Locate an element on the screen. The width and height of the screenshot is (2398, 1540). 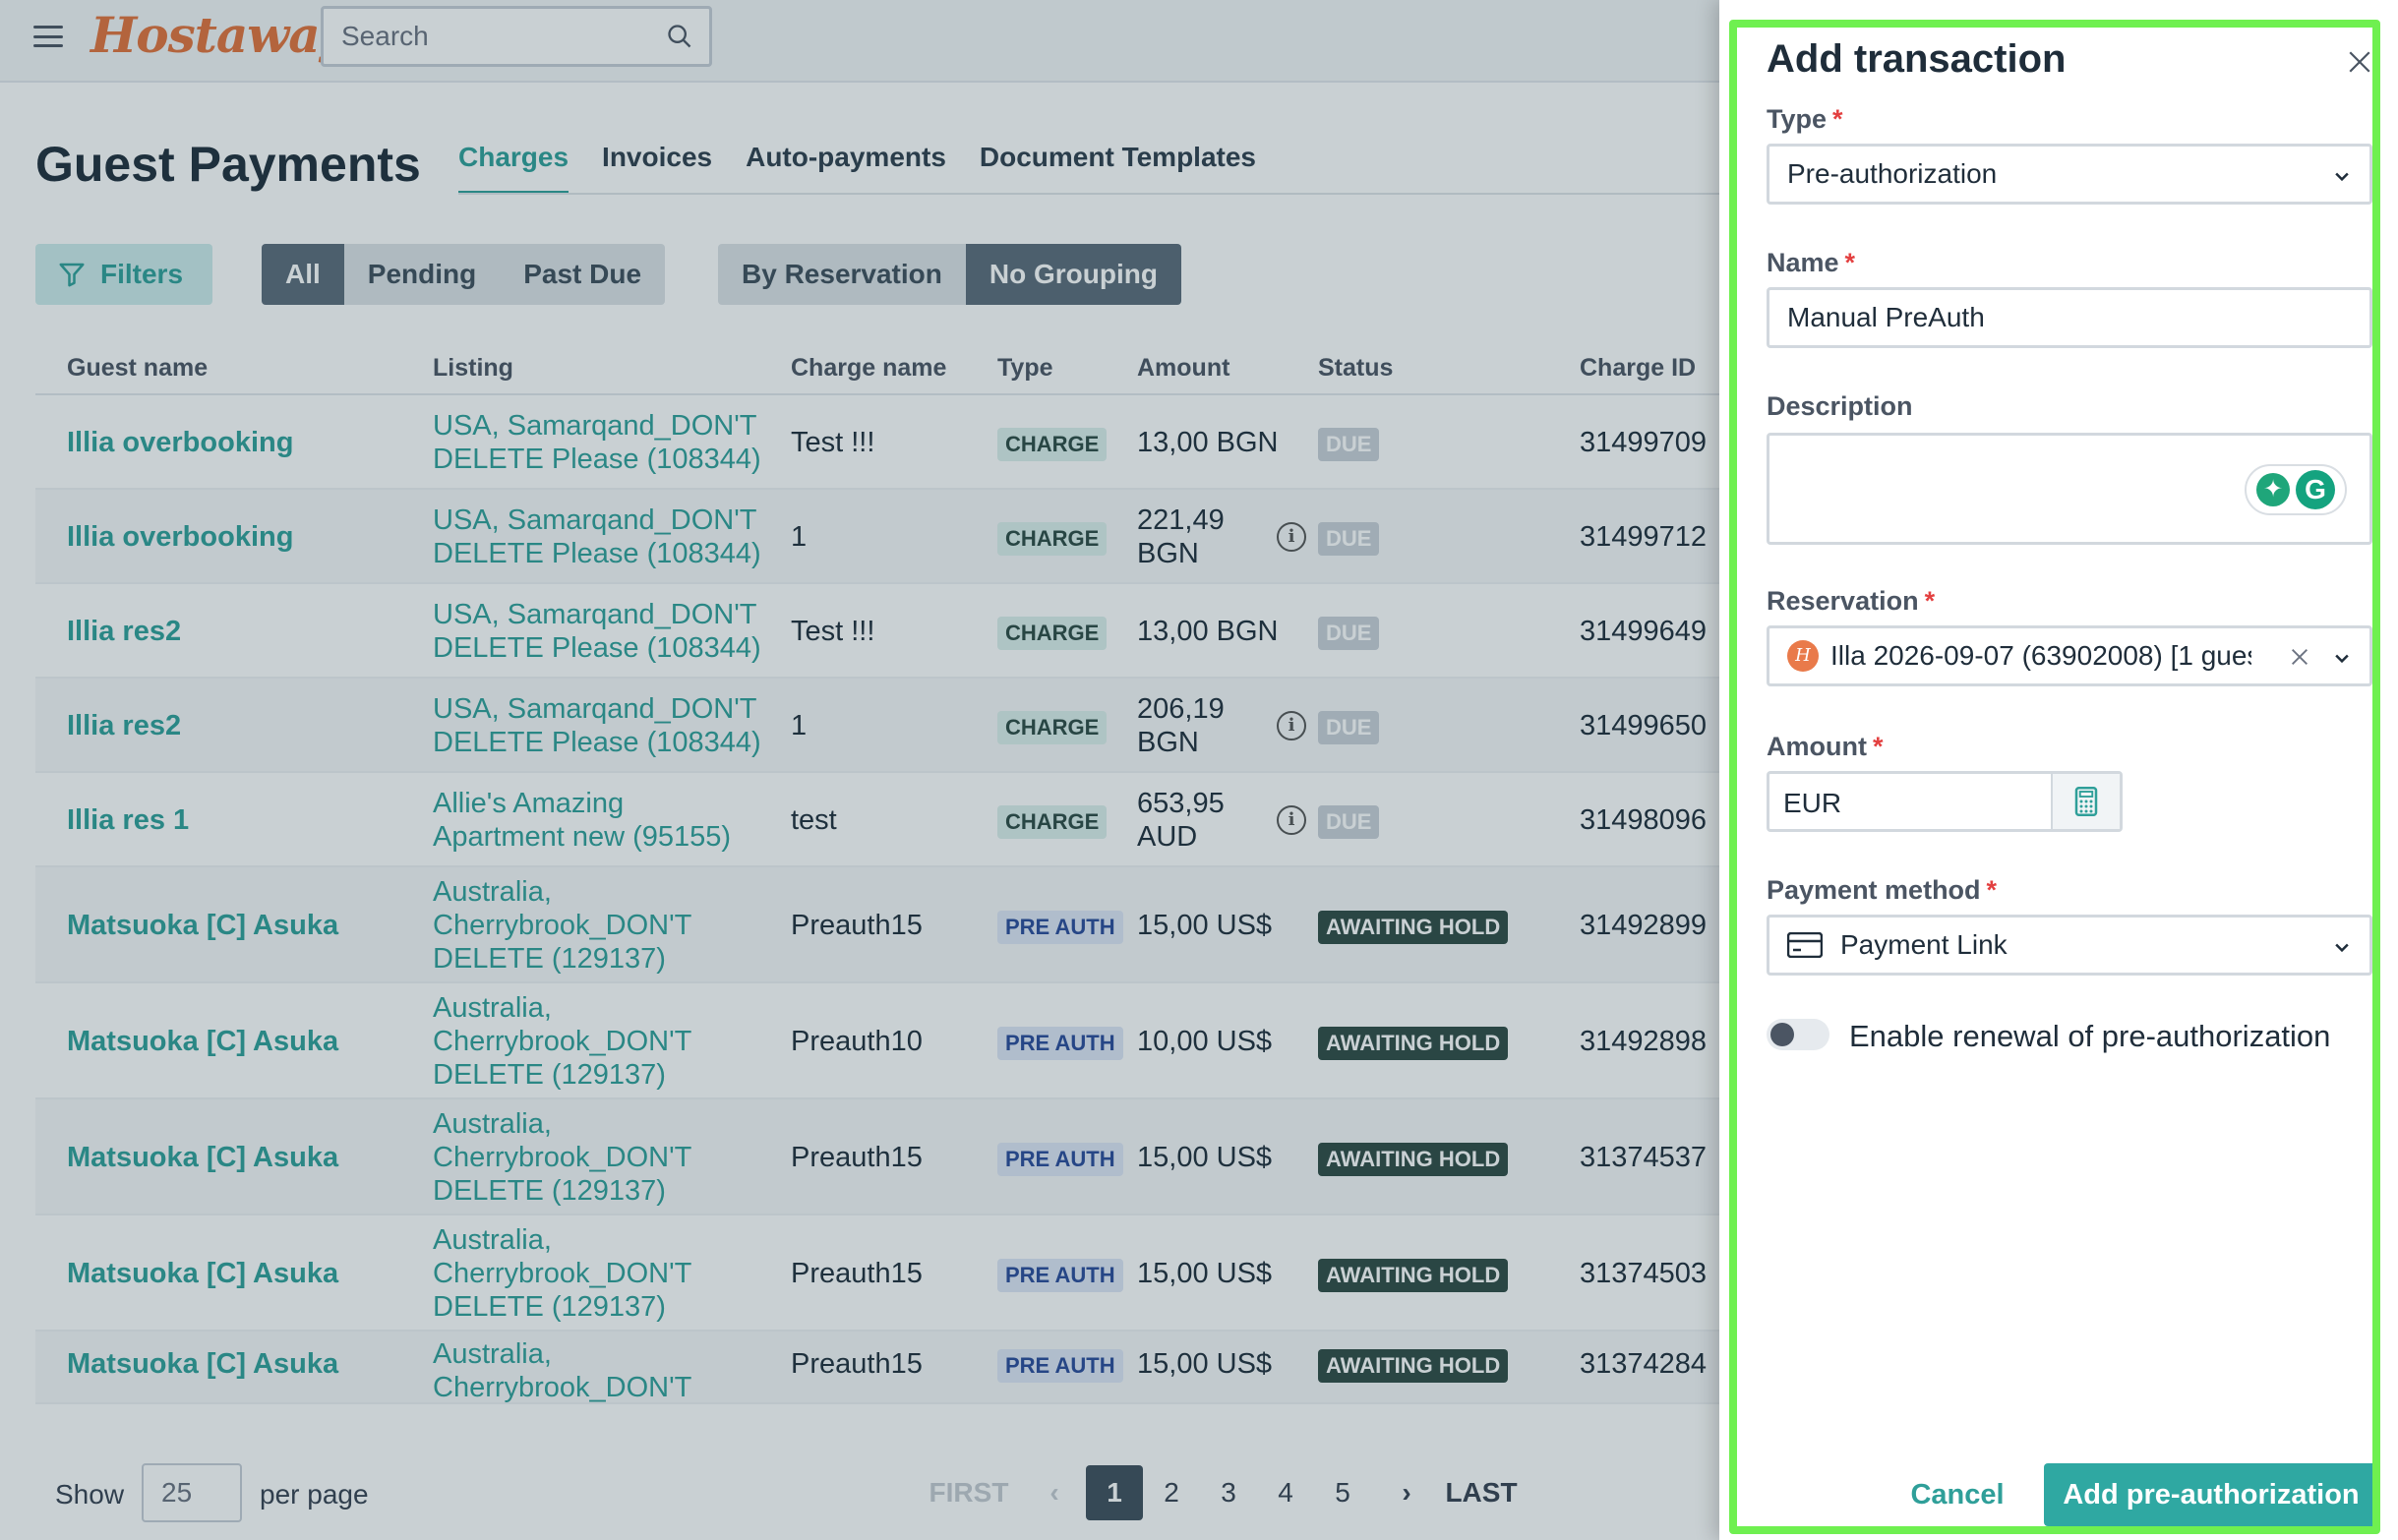
tab-document-templates: Document Templates is located at coordinates (1117, 157).